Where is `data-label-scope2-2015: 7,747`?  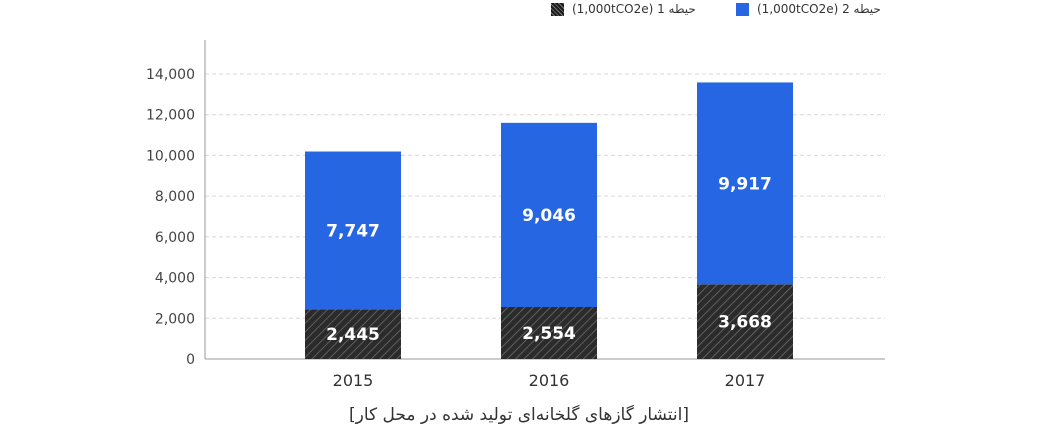 data-label-scope2-2015: 7,747 is located at coordinates (353, 231).